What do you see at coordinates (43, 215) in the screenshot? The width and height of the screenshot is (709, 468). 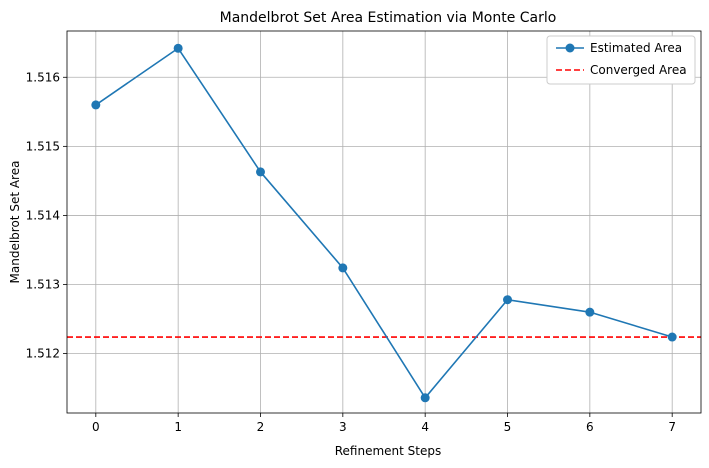 I see `y-tick-label: 1.514` at bounding box center [43, 215].